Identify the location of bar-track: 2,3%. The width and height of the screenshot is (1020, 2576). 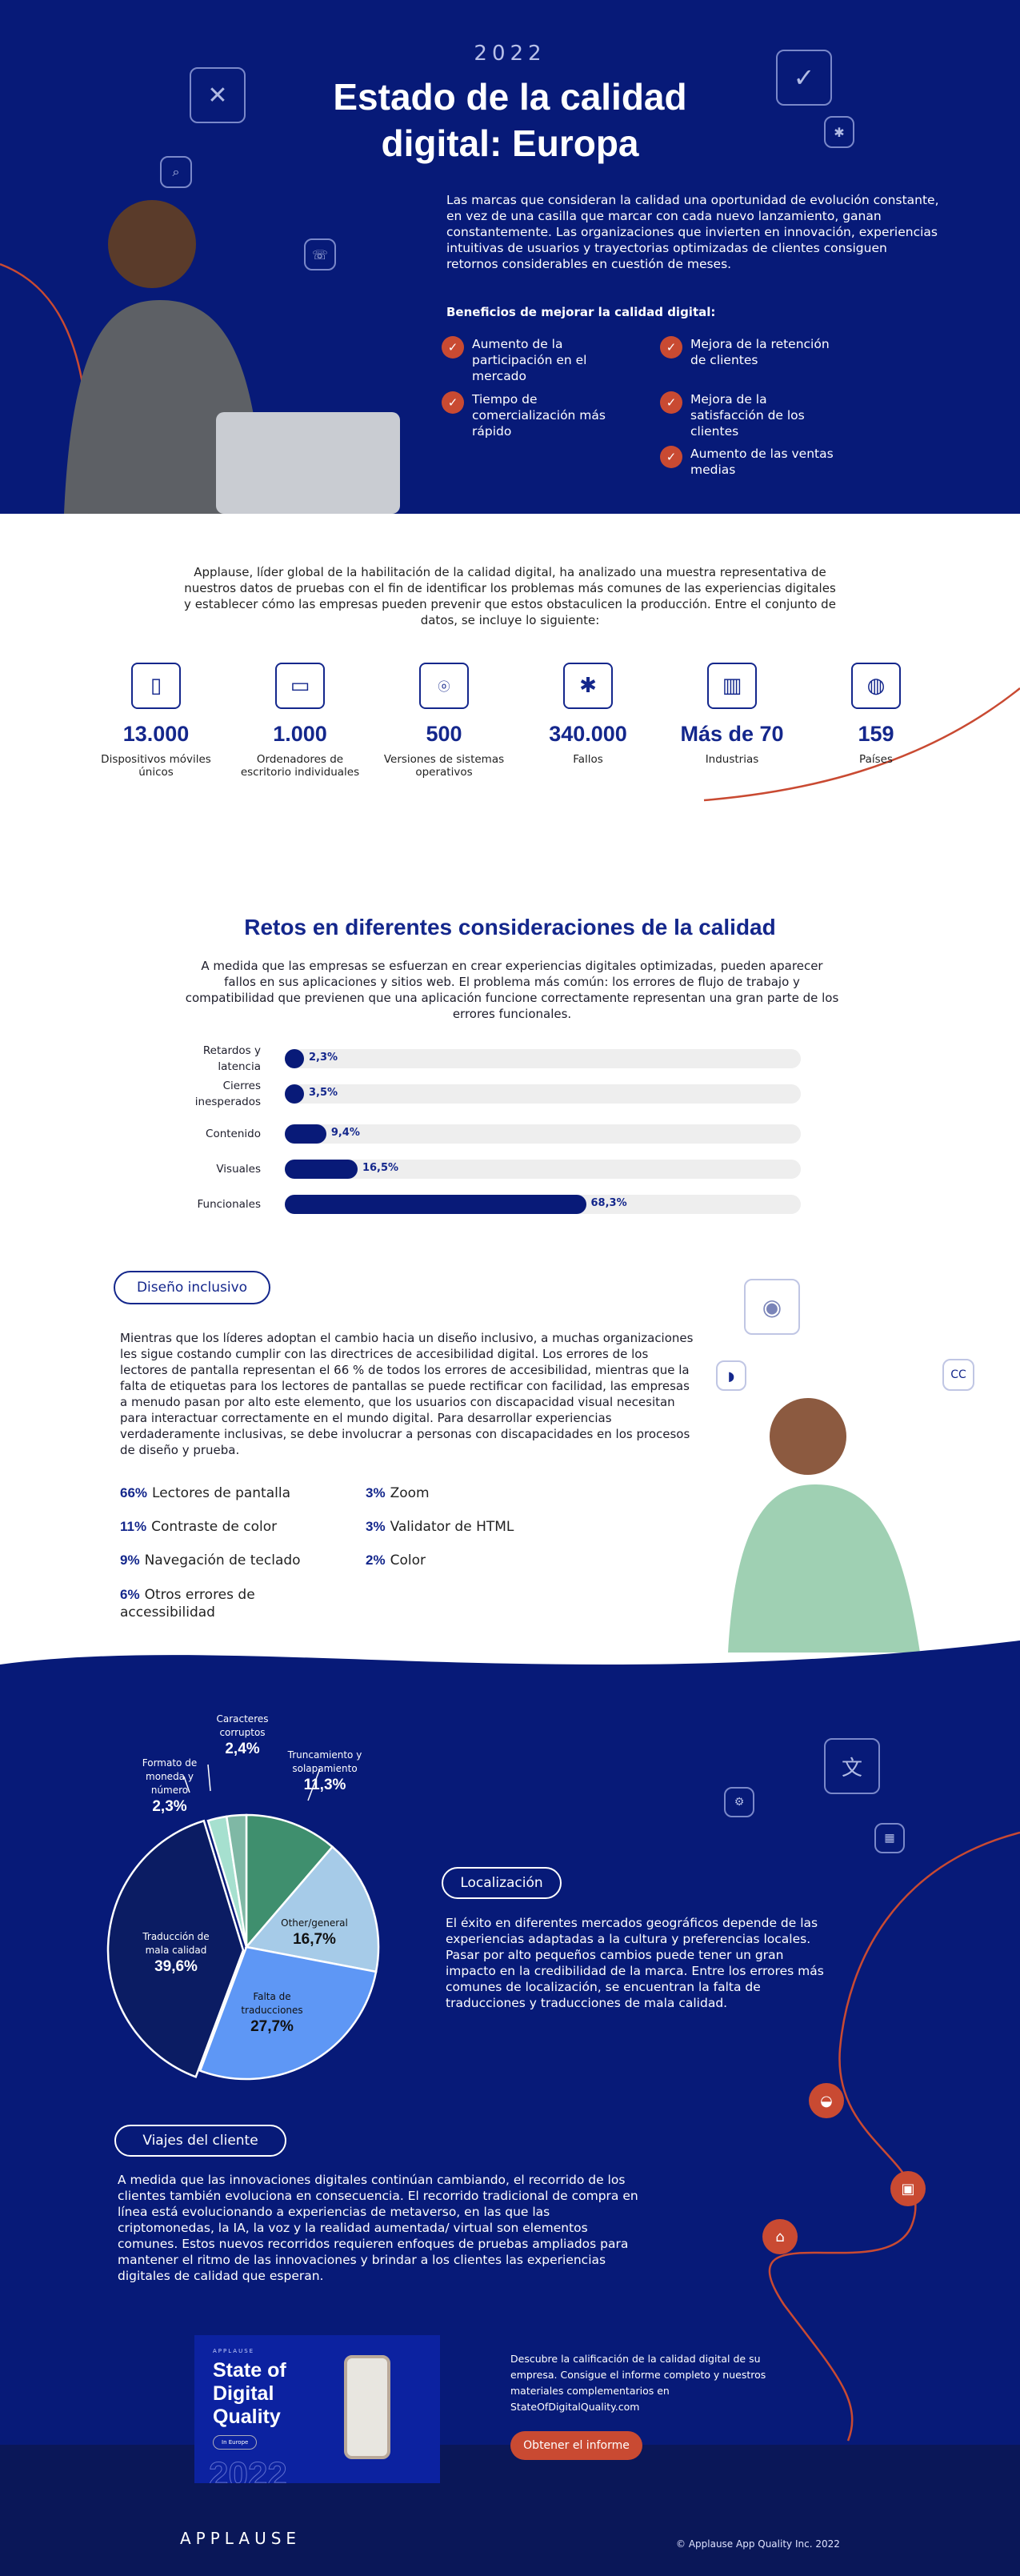
(543, 1058).